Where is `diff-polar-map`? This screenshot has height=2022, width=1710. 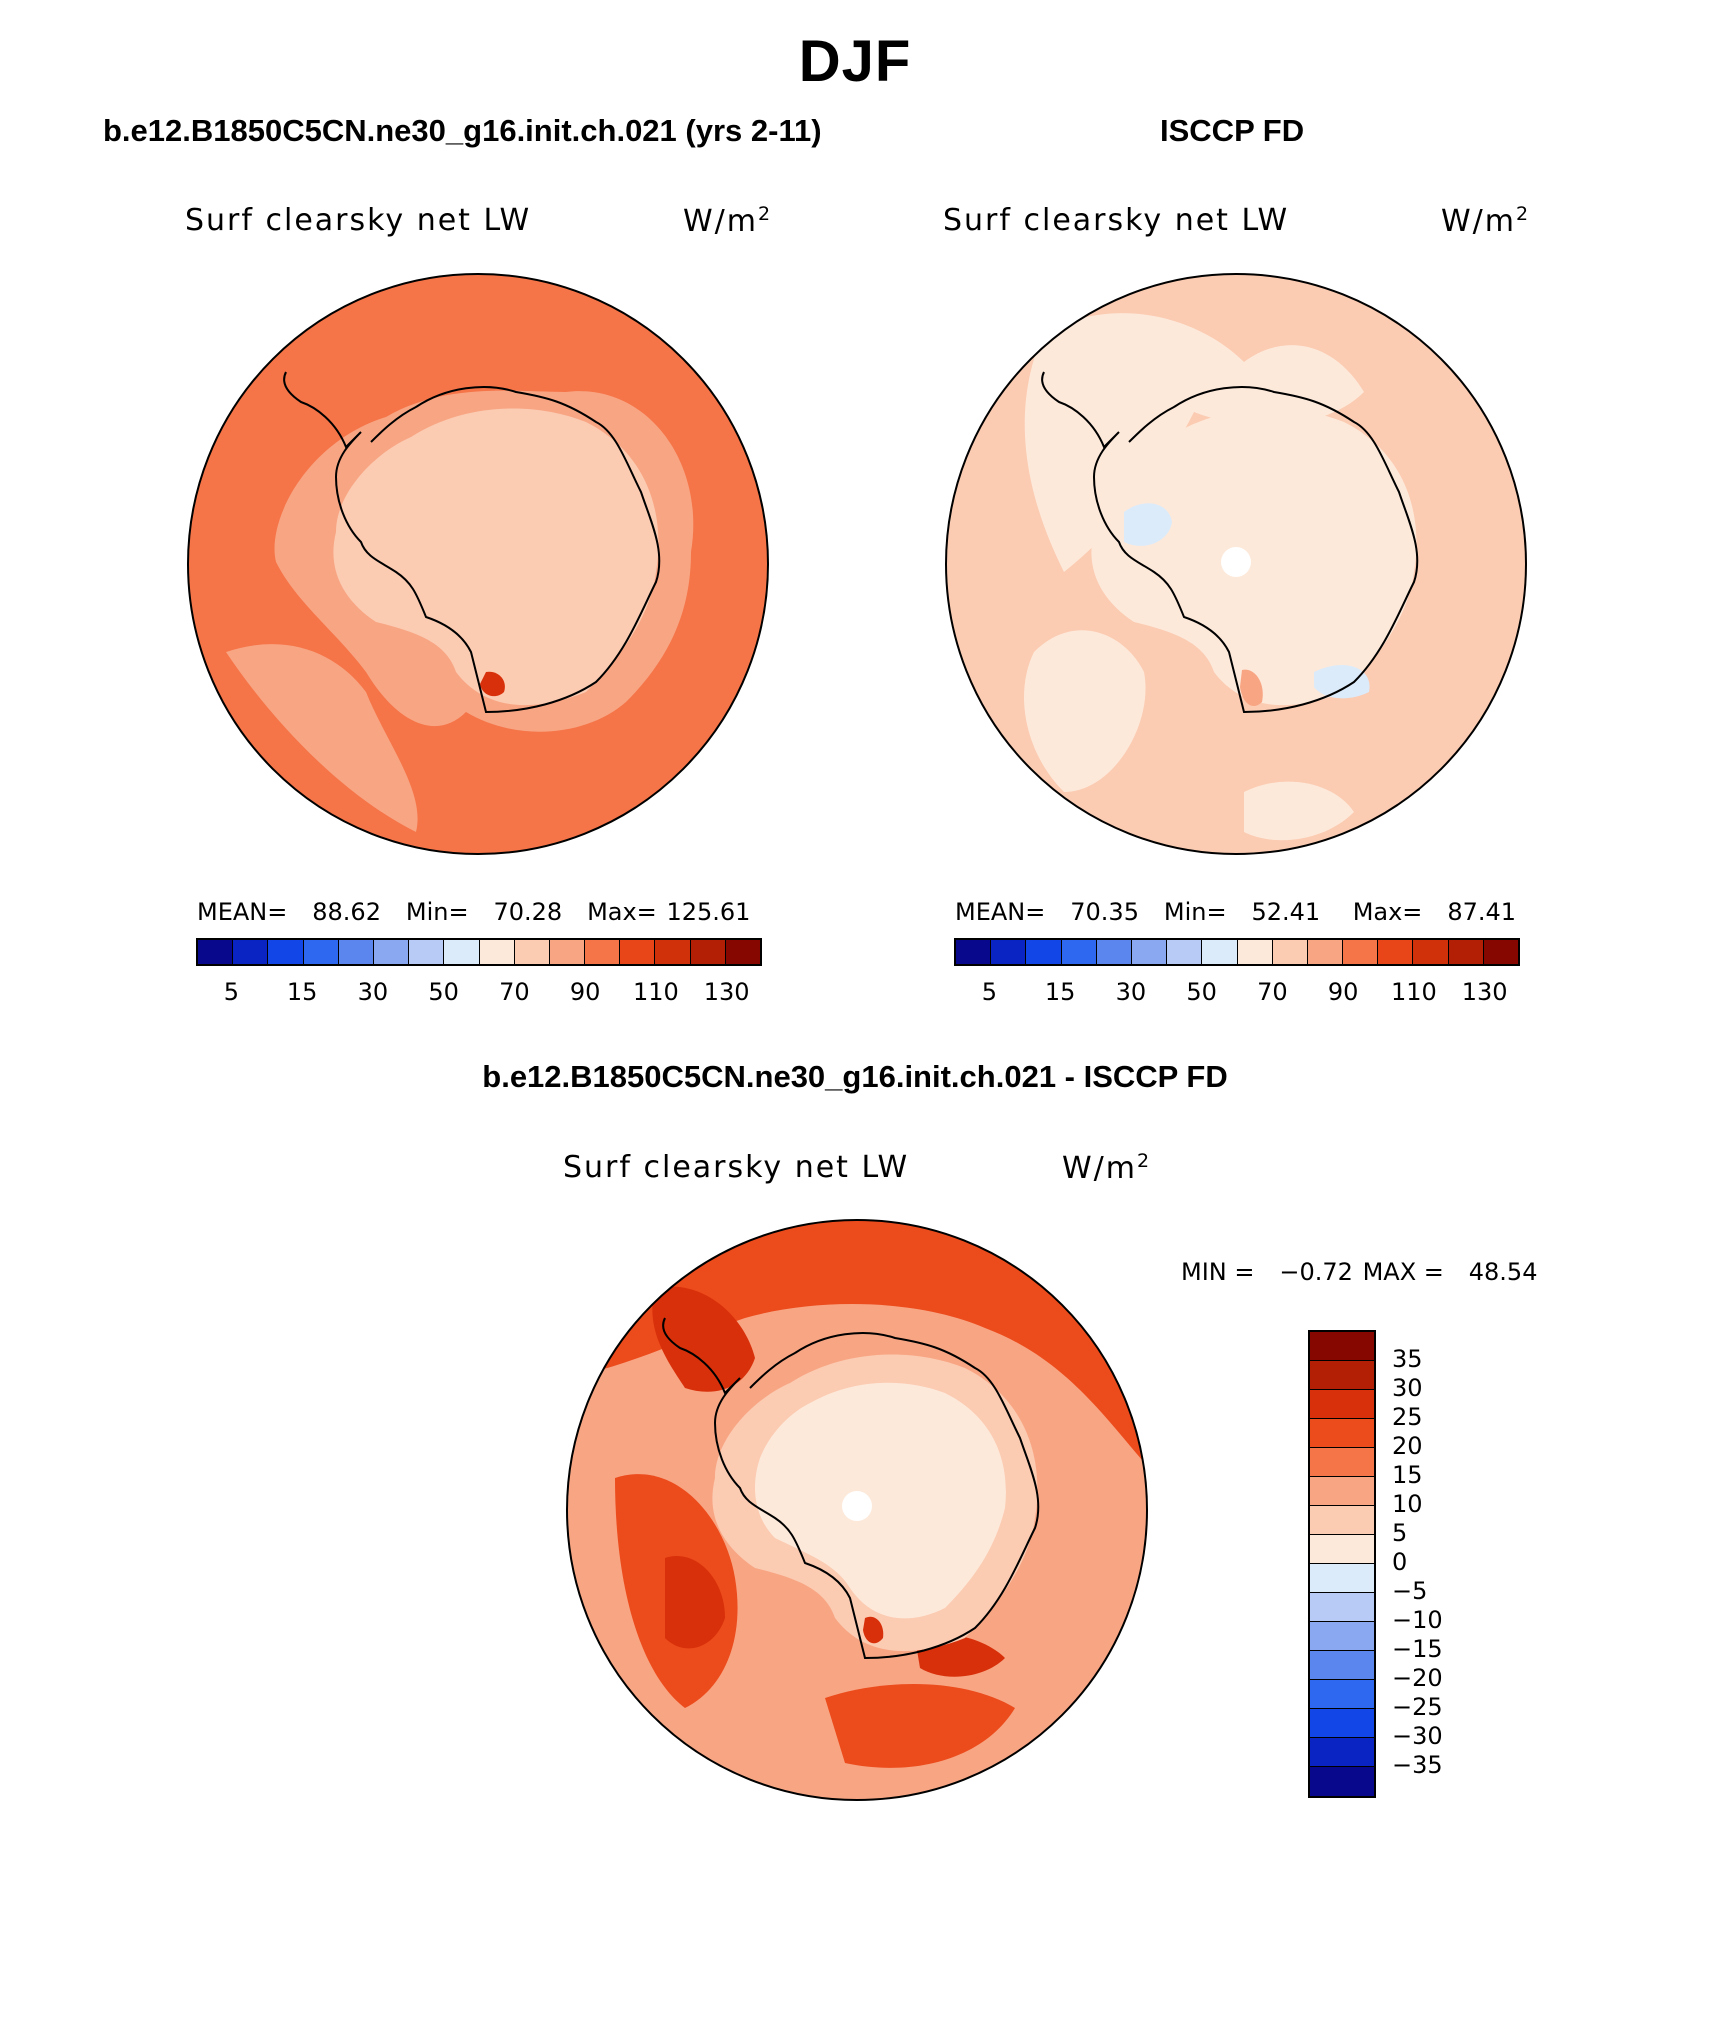 diff-polar-map is located at coordinates (857, 1510).